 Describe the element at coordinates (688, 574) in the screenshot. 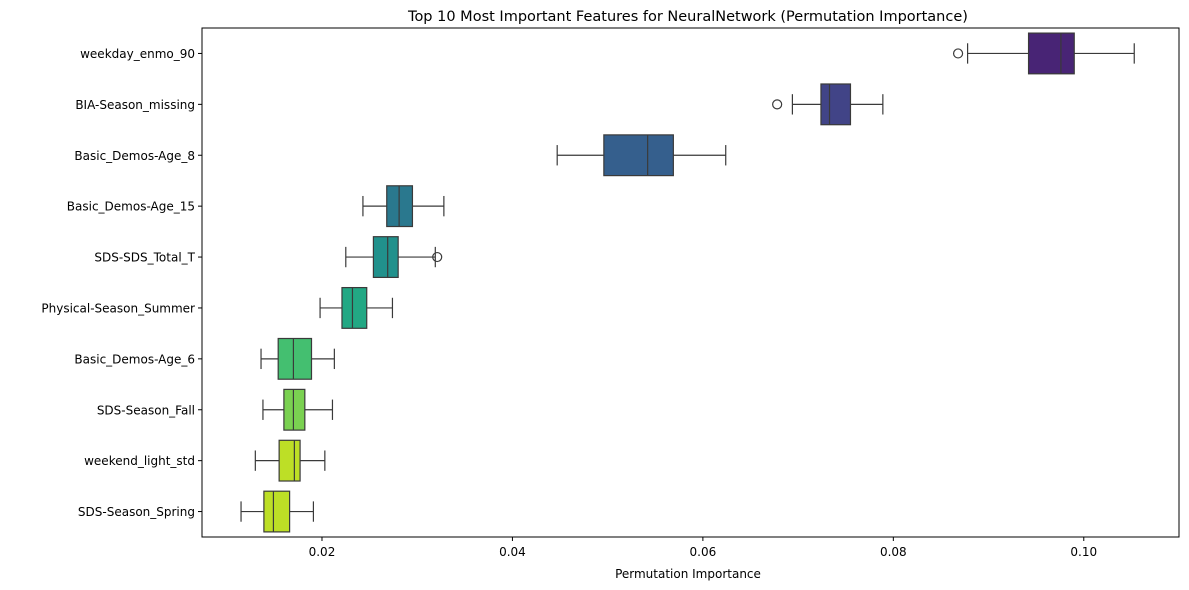

I see `x-axis-label: Permutation Importance` at that location.